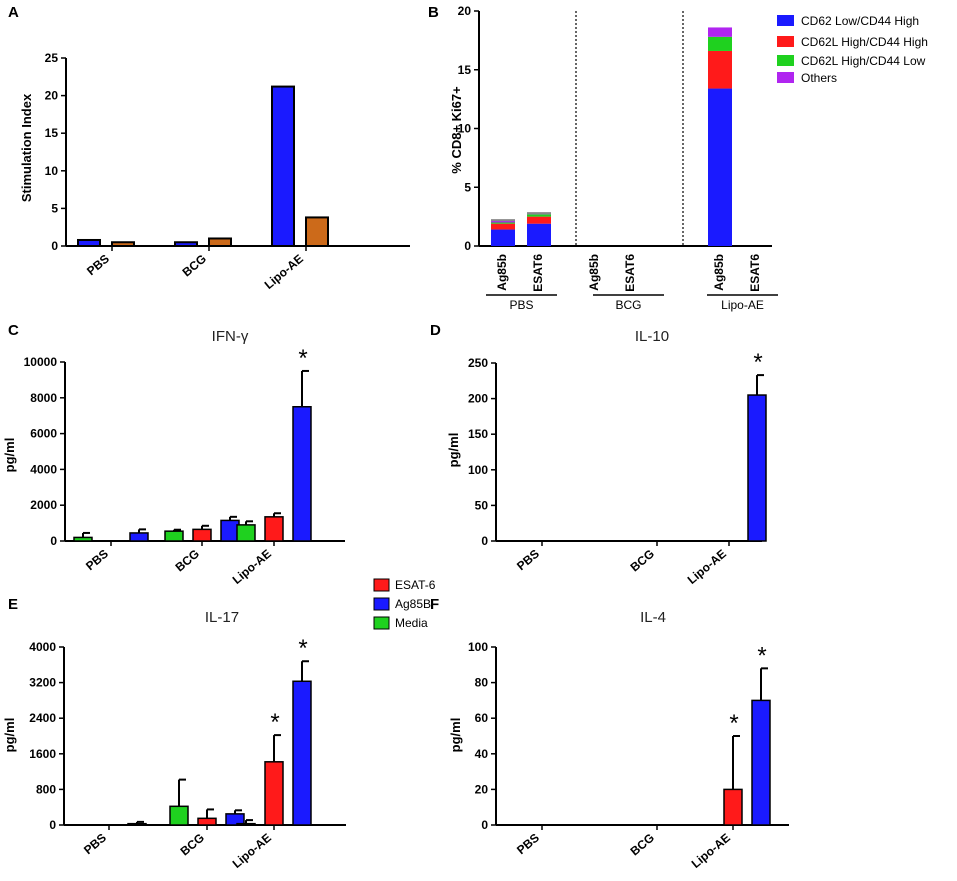  I want to click on y-tick-label-e-4: 3200, so click(42, 683).